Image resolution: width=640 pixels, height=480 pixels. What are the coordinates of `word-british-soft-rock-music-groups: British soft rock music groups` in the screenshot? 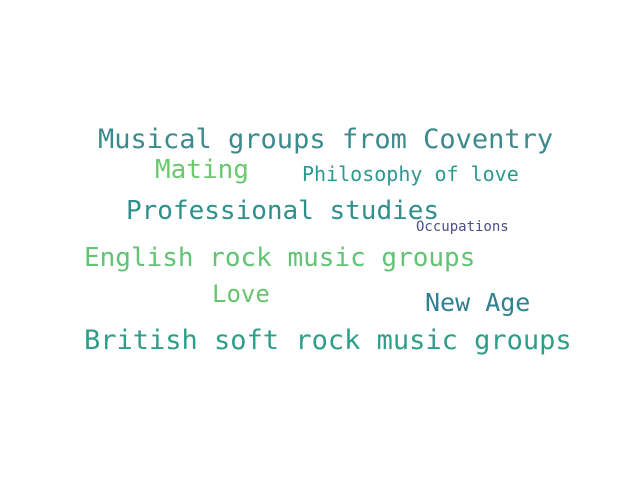 It's located at (328, 340).